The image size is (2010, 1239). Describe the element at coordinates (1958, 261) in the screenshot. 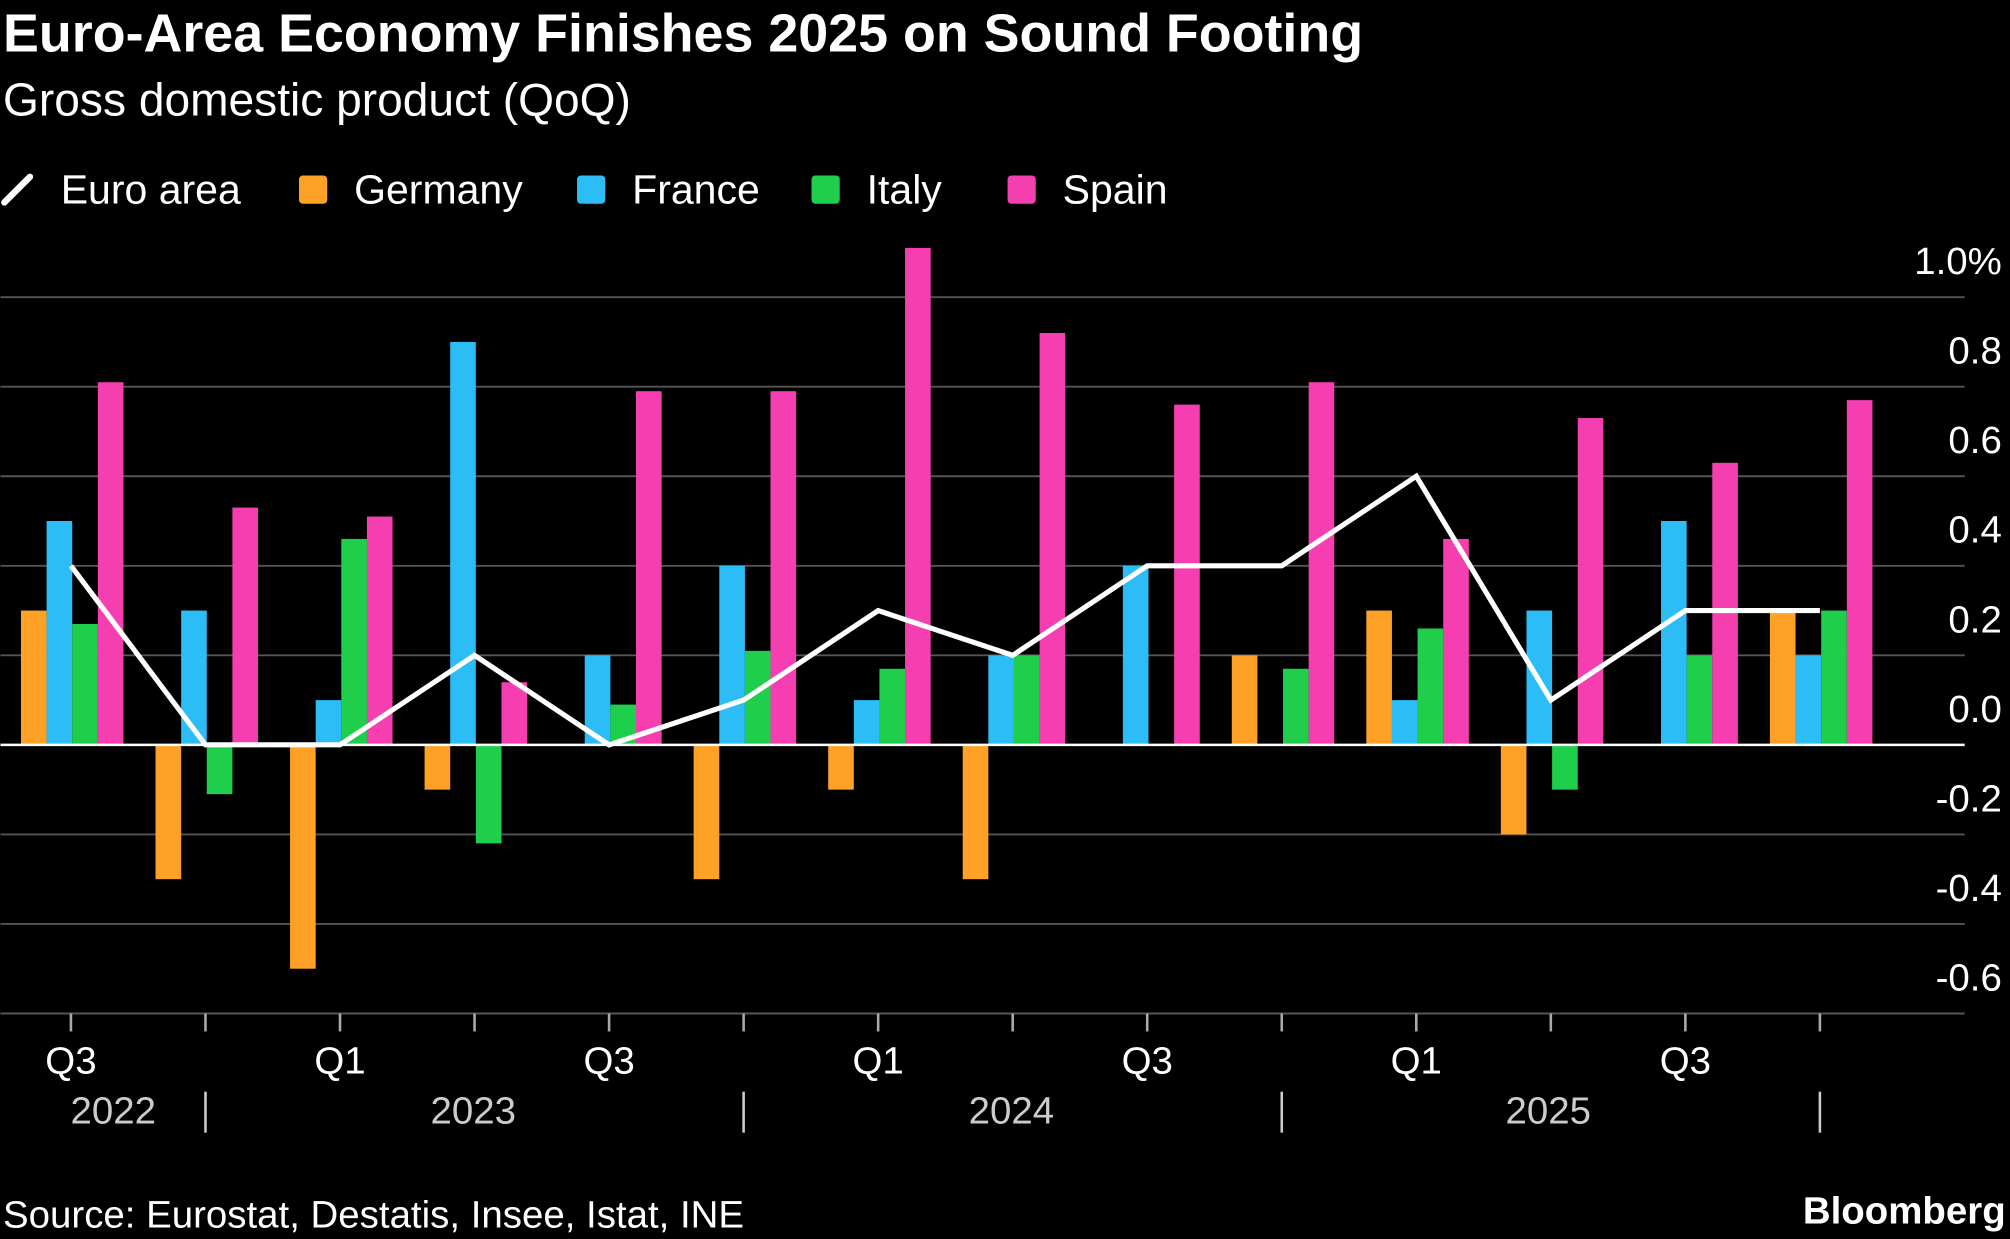

I see `y-tick-label: 1.0%` at that location.